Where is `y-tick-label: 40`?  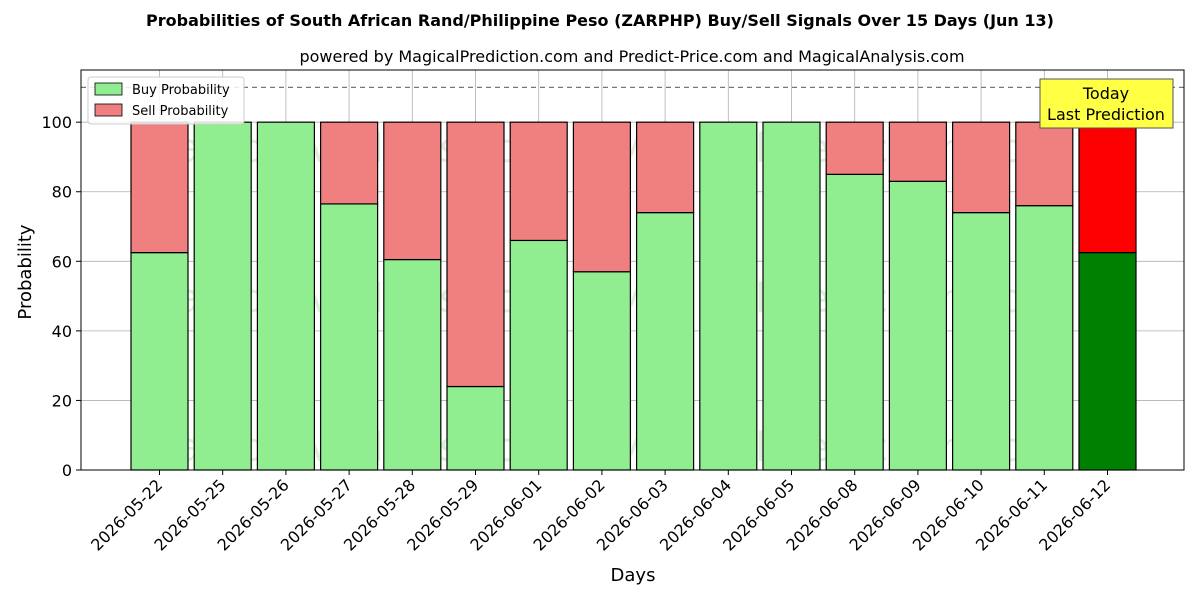 y-tick-label: 40 is located at coordinates (62, 331).